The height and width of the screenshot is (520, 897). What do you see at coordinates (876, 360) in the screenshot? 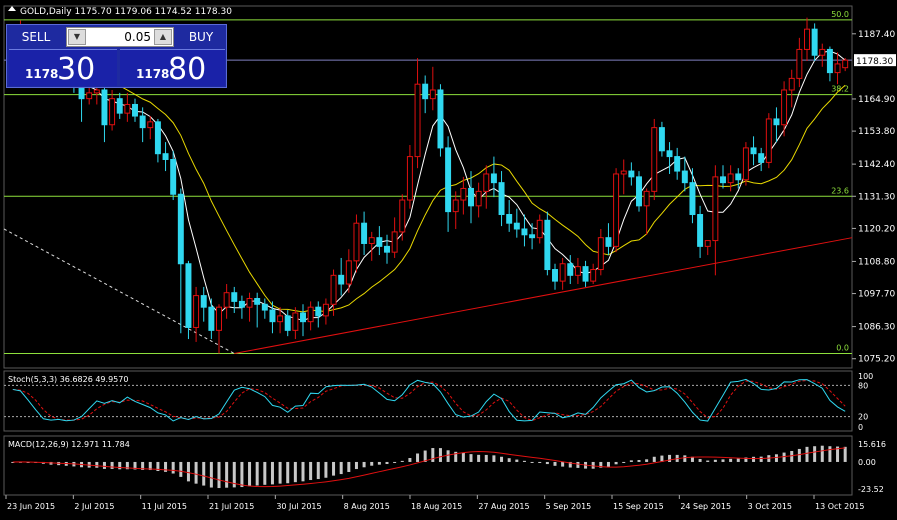
I see `price-axis-label: 1075.20` at bounding box center [876, 360].